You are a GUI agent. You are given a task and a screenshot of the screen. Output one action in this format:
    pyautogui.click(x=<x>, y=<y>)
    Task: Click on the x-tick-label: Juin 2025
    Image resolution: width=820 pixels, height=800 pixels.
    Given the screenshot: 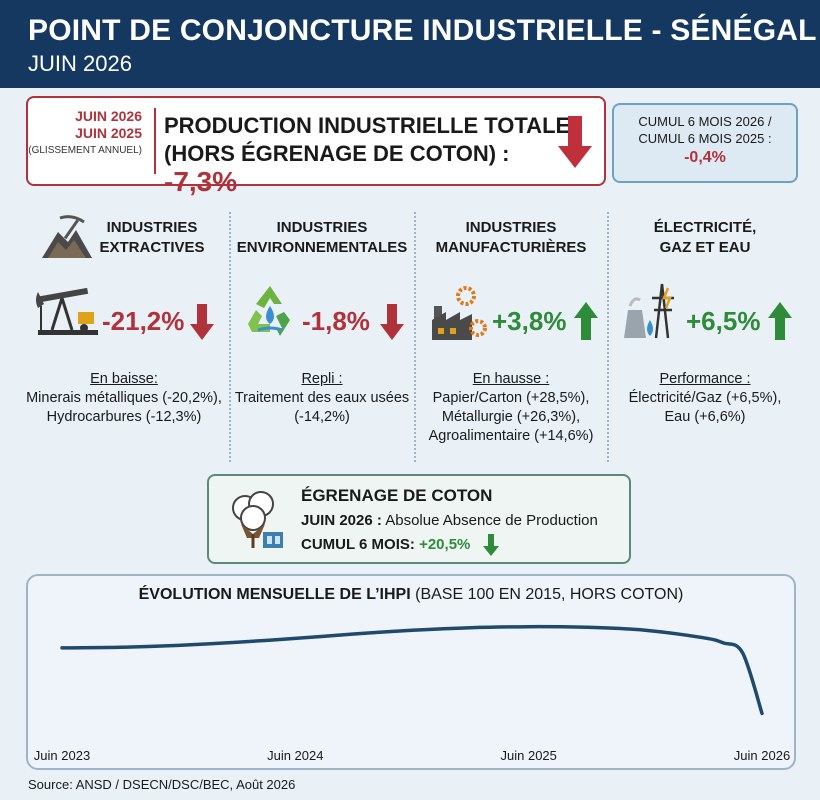 What is the action you would take?
    pyautogui.click(x=529, y=755)
    